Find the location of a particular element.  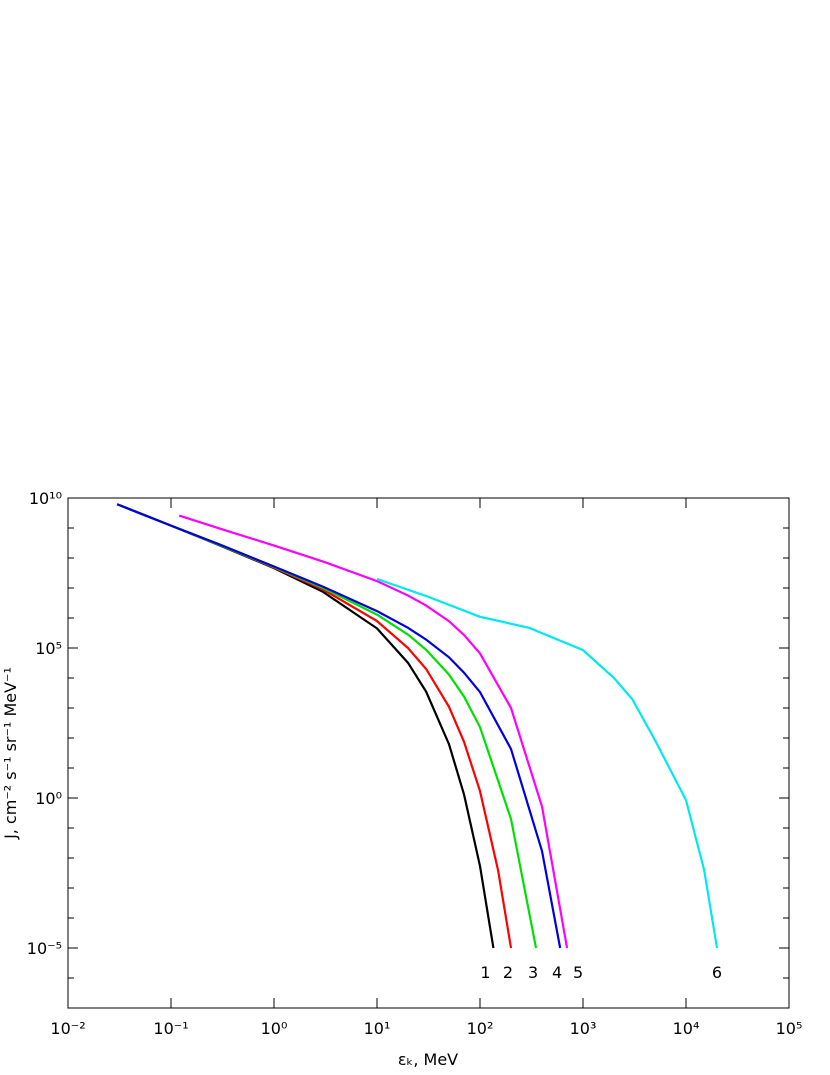

x-axis-label: εₖ, MeV is located at coordinates (428, 1059).